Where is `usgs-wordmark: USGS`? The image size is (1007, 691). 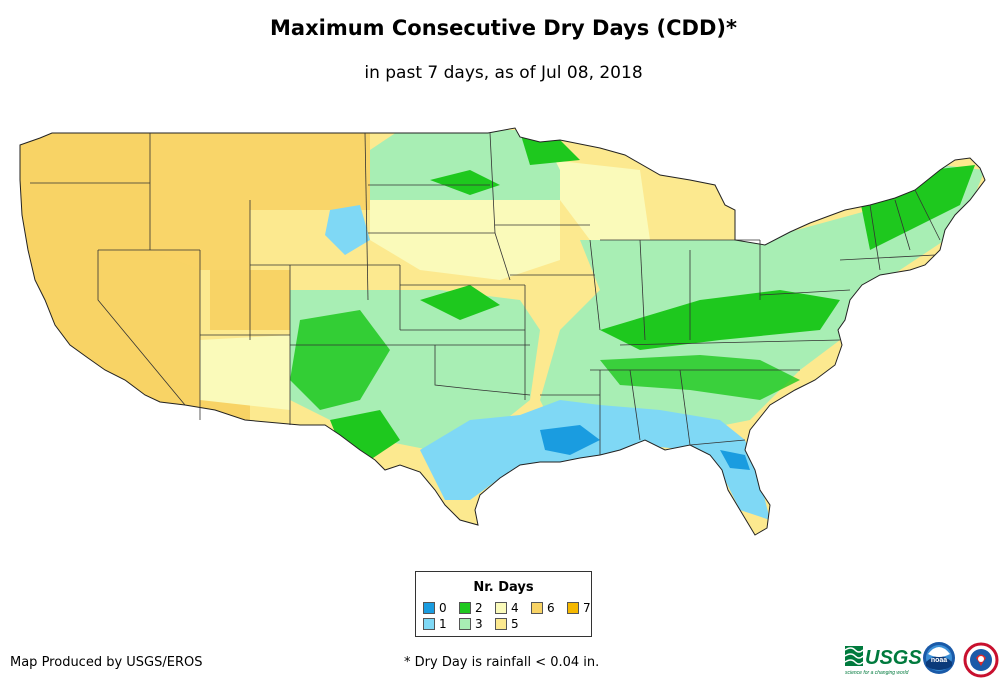
usgs-wordmark: USGS is located at coordinates (893, 658).